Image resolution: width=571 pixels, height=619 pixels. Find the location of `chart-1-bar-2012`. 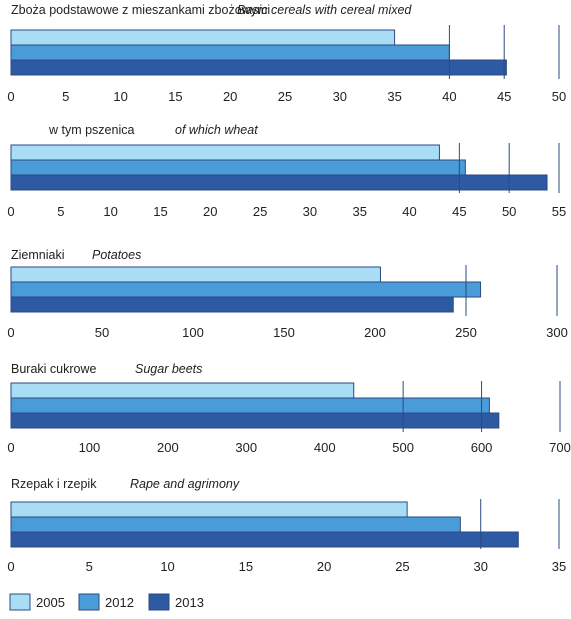

chart-1-bar-2012 is located at coordinates (230, 52).